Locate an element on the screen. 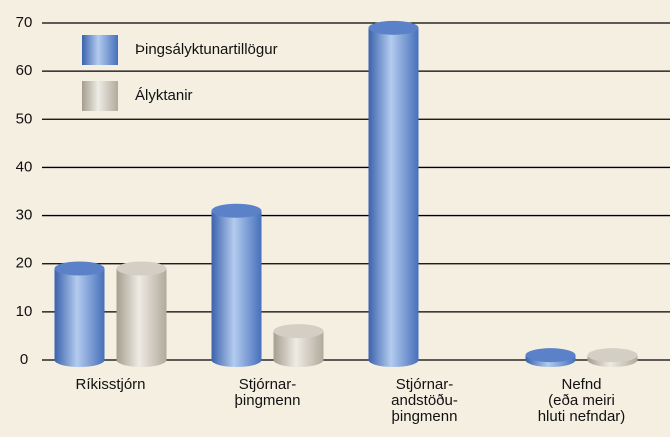 The image size is (670, 437). y-tick-label: 60 is located at coordinates (24, 70).